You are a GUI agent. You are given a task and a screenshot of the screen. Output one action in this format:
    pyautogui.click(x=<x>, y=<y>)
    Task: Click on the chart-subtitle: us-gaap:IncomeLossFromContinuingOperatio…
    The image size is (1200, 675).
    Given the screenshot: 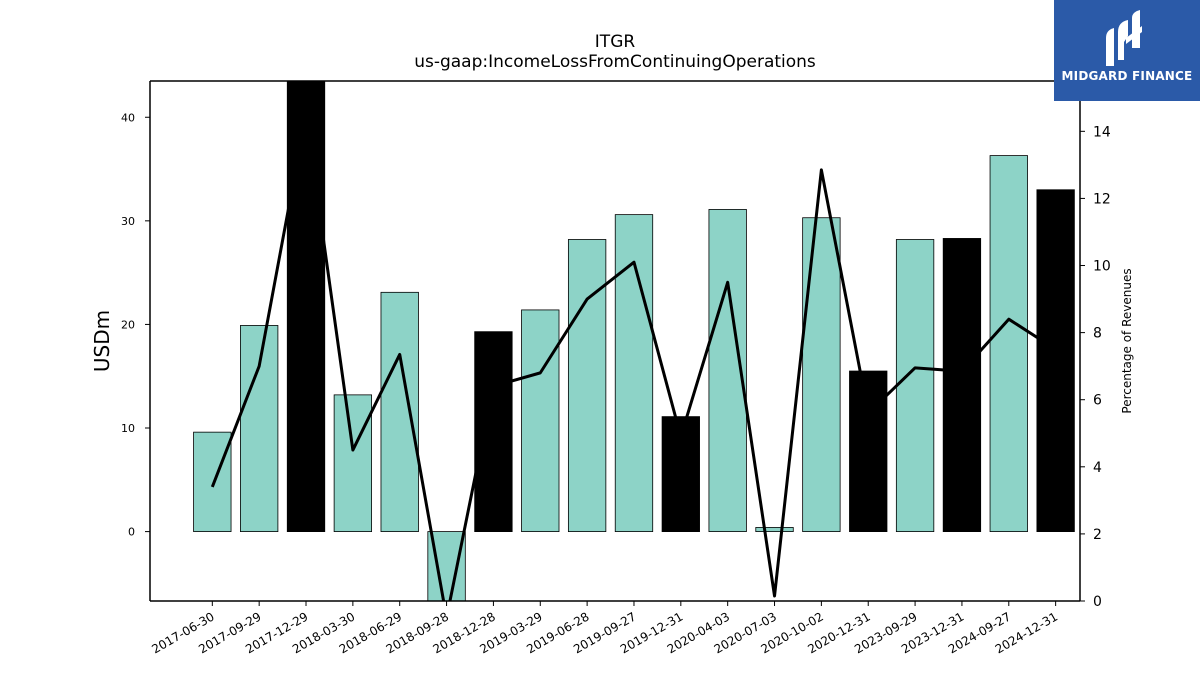 What is the action you would take?
    pyautogui.click(x=615, y=62)
    